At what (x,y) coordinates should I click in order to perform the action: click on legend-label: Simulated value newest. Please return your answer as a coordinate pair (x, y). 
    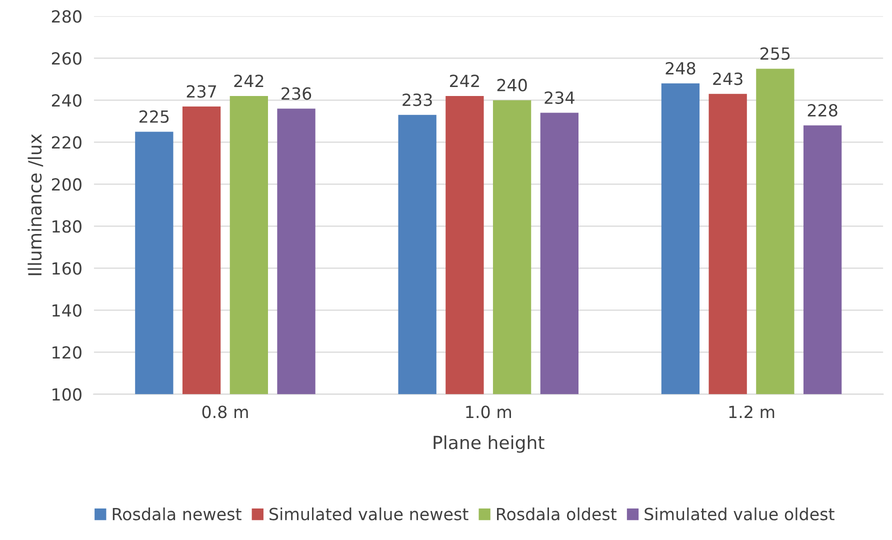
    Looking at the image, I should click on (369, 513).